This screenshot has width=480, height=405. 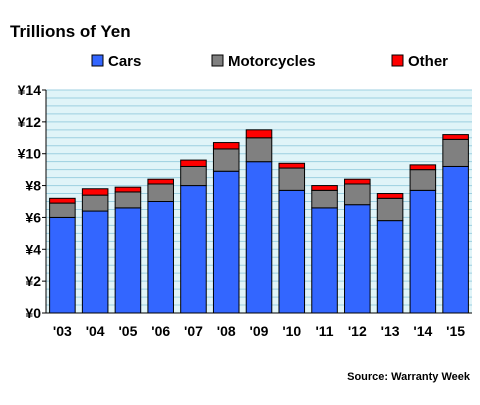 I want to click on x-tick-label: '07, so click(x=193, y=331).